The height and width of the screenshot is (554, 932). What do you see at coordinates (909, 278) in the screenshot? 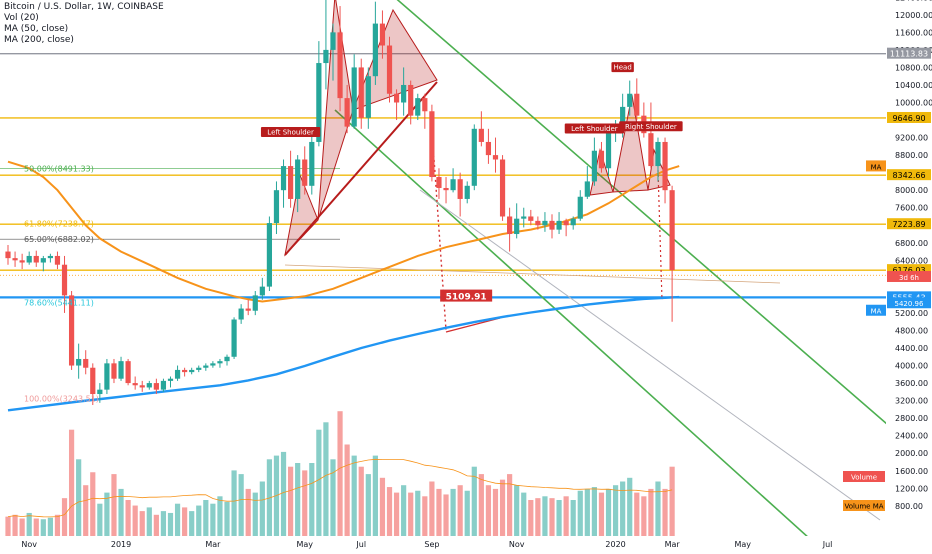
I see `axis-badge-label: 3d 6h` at bounding box center [909, 278].